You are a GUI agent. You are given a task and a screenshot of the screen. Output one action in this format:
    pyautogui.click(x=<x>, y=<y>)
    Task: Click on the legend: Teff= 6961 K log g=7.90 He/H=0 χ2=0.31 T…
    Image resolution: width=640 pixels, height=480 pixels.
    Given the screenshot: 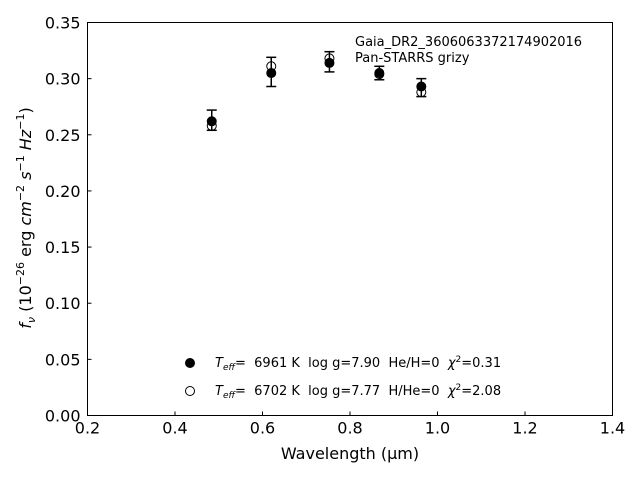 What is the action you would take?
    pyautogui.click(x=343, y=378)
    